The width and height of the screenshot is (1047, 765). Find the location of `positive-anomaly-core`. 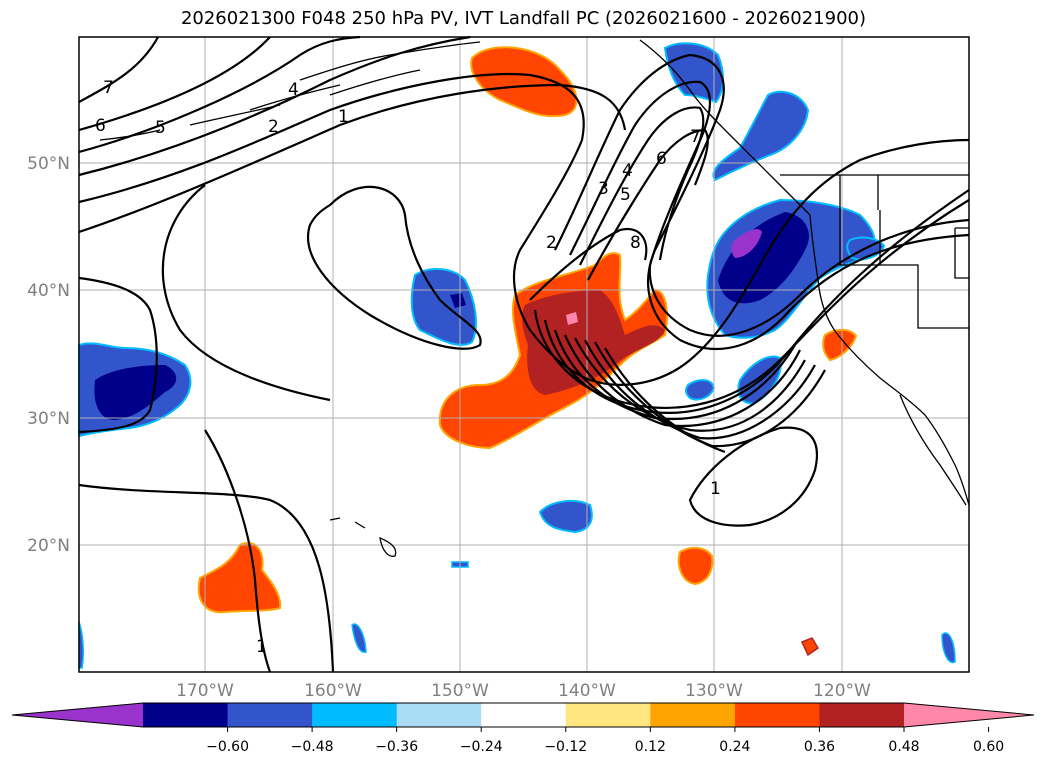

positive-anomaly-core is located at coordinates (593, 342).